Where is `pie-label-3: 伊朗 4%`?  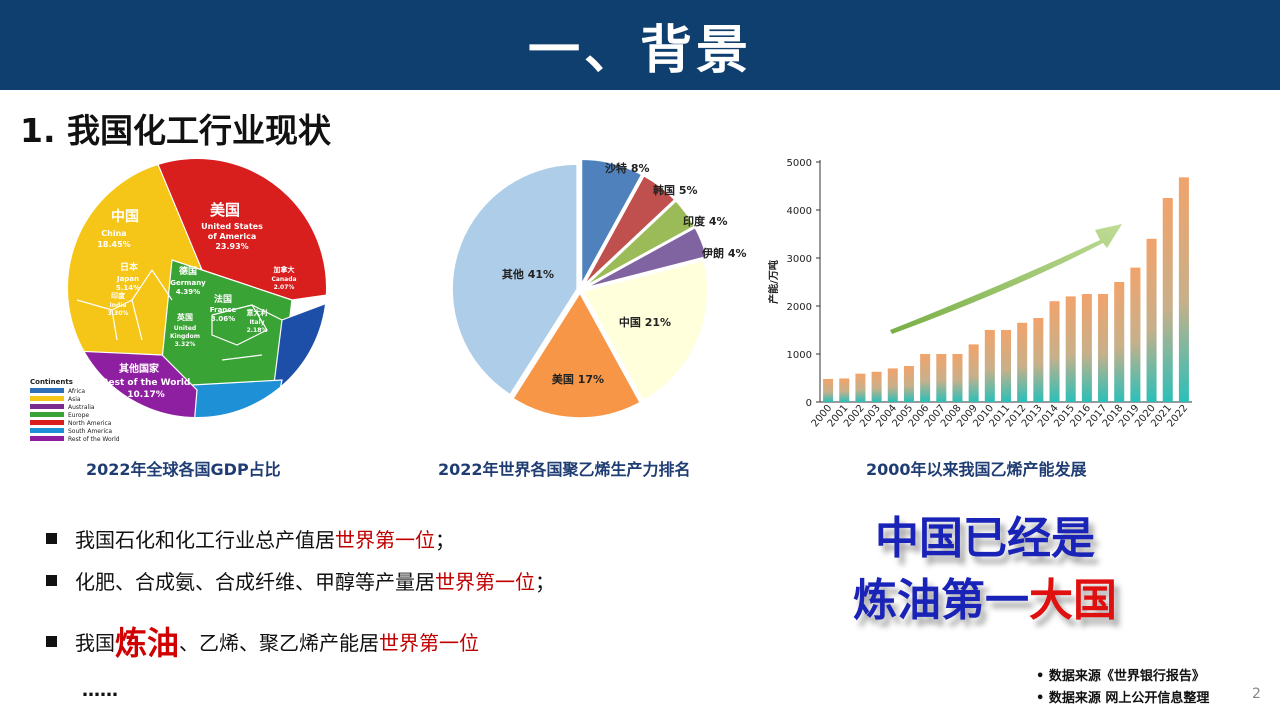
pie-label-3: 伊朗 4% is located at coordinates (724, 253).